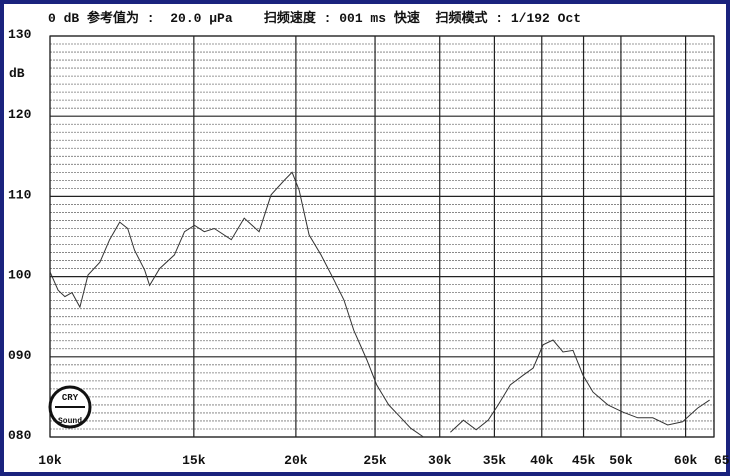 Image resolution: width=730 pixels, height=476 pixels. Describe the element at coordinates (194, 460) in the screenshot. I see `x-tick-label: 15k` at that location.